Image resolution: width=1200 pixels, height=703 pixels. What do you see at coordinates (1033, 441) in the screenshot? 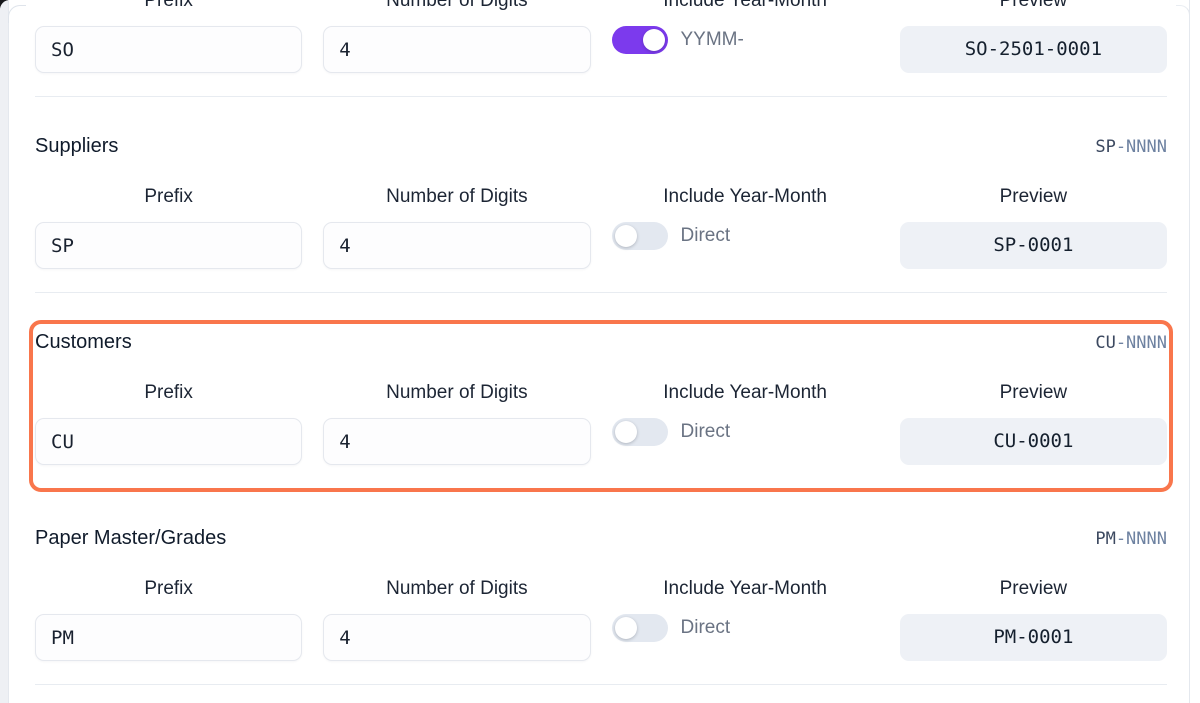
I see `preview-value: CU-0001` at bounding box center [1033, 441].